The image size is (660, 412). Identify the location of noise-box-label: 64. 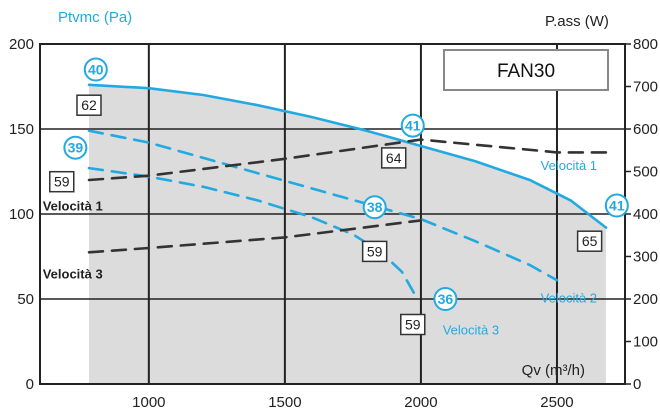
(394, 158).